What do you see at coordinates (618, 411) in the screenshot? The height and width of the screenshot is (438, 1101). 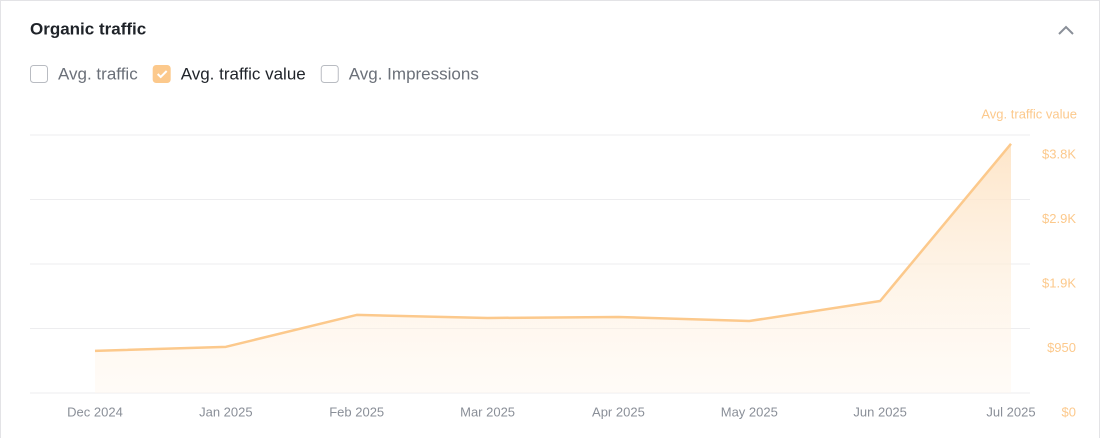 I see `x-tick-label: Apr 2025` at bounding box center [618, 411].